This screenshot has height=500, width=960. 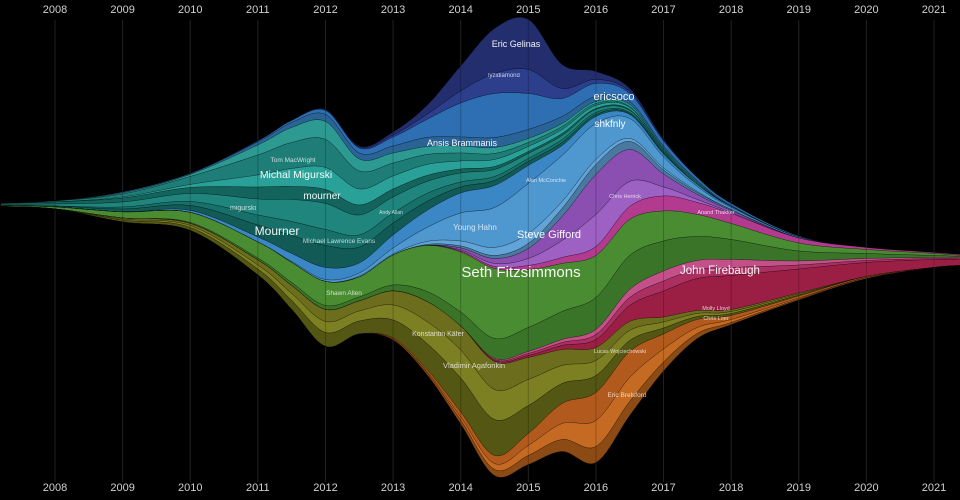 What do you see at coordinates (549, 235) in the screenshot?
I see `contributor-label: Steve Gifford` at bounding box center [549, 235].